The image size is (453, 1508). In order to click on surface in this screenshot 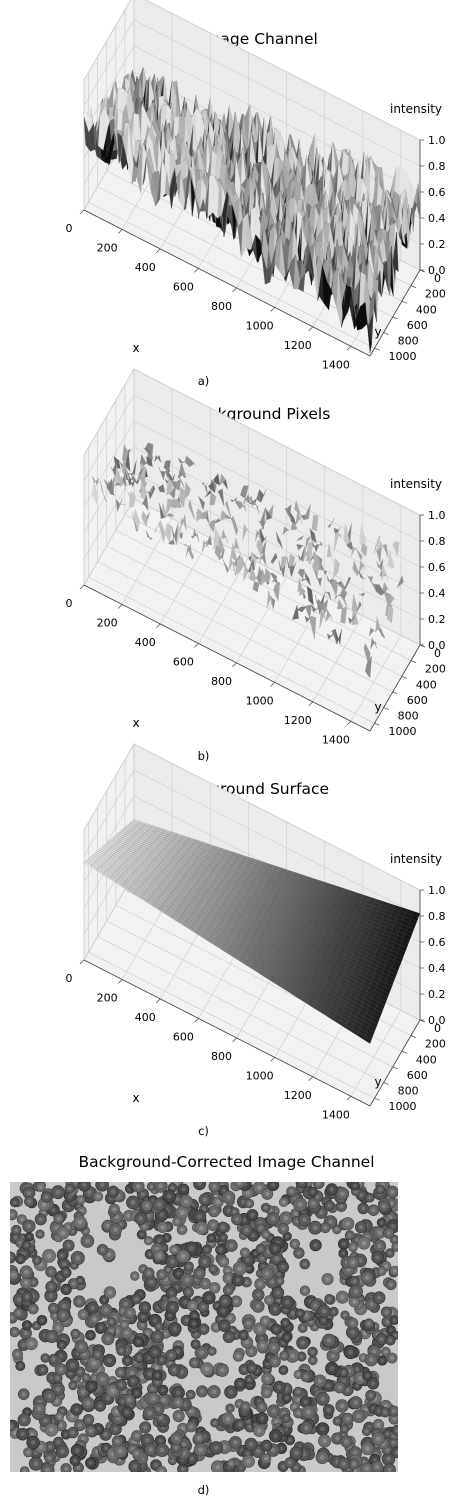, I will do `click(247, 560)`.